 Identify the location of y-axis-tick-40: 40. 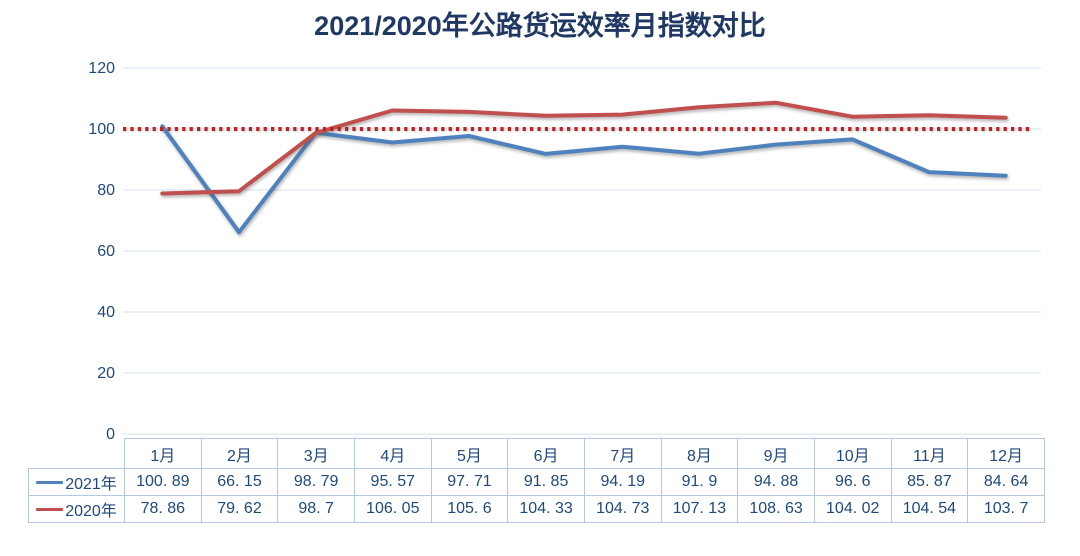
(106, 312).